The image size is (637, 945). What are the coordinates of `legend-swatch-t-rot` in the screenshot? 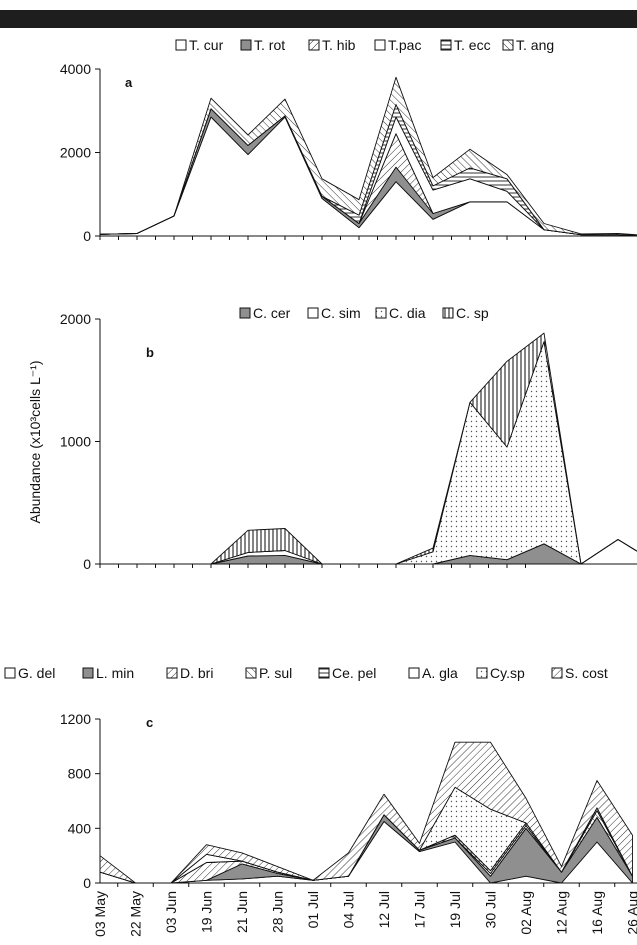 It's located at (246, 45).